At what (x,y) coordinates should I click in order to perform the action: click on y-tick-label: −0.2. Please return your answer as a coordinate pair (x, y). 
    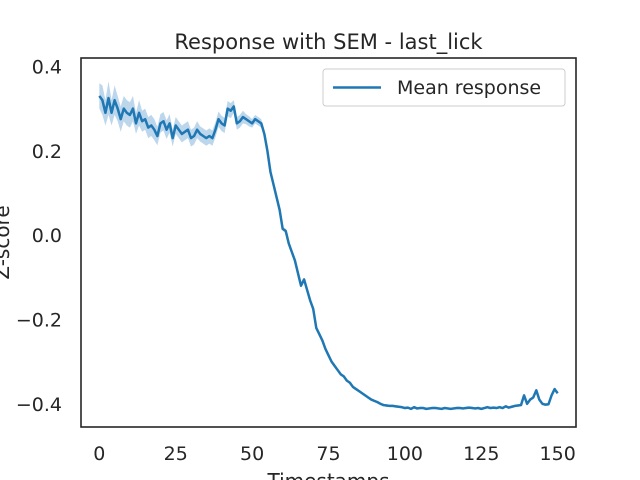
    Looking at the image, I should click on (39, 320).